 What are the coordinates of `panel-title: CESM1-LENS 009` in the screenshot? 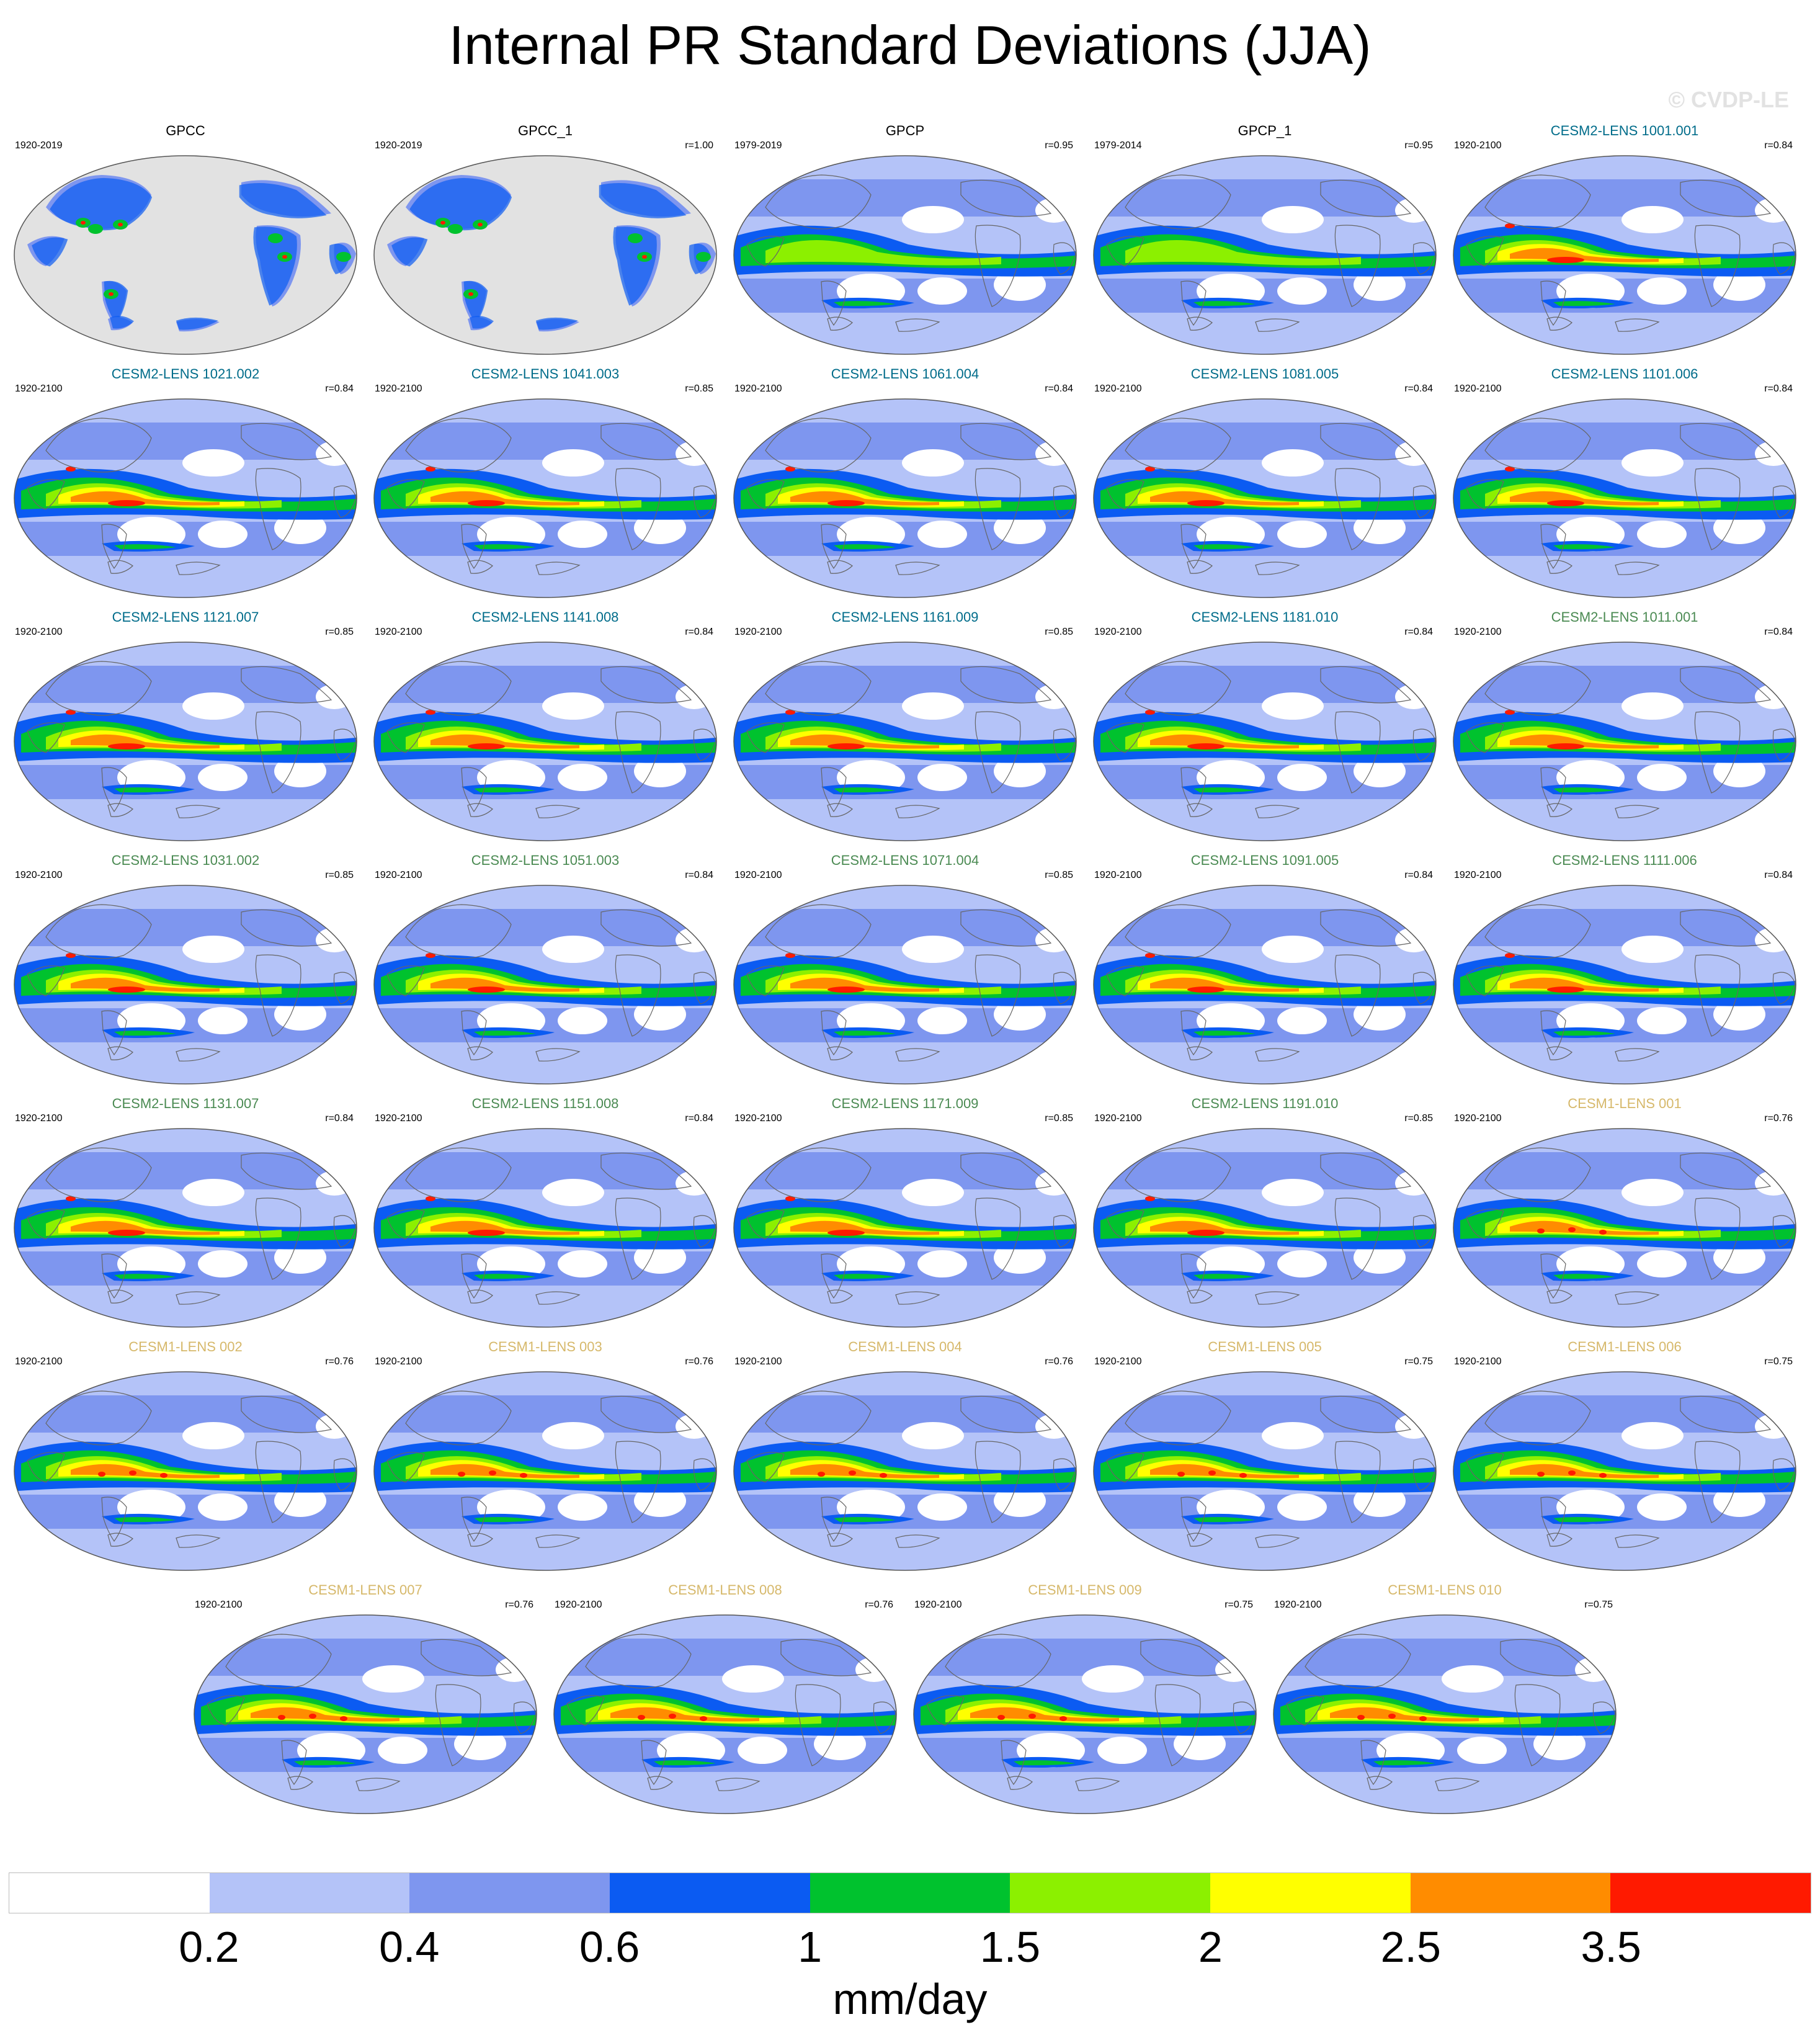 It's located at (1085, 1590).